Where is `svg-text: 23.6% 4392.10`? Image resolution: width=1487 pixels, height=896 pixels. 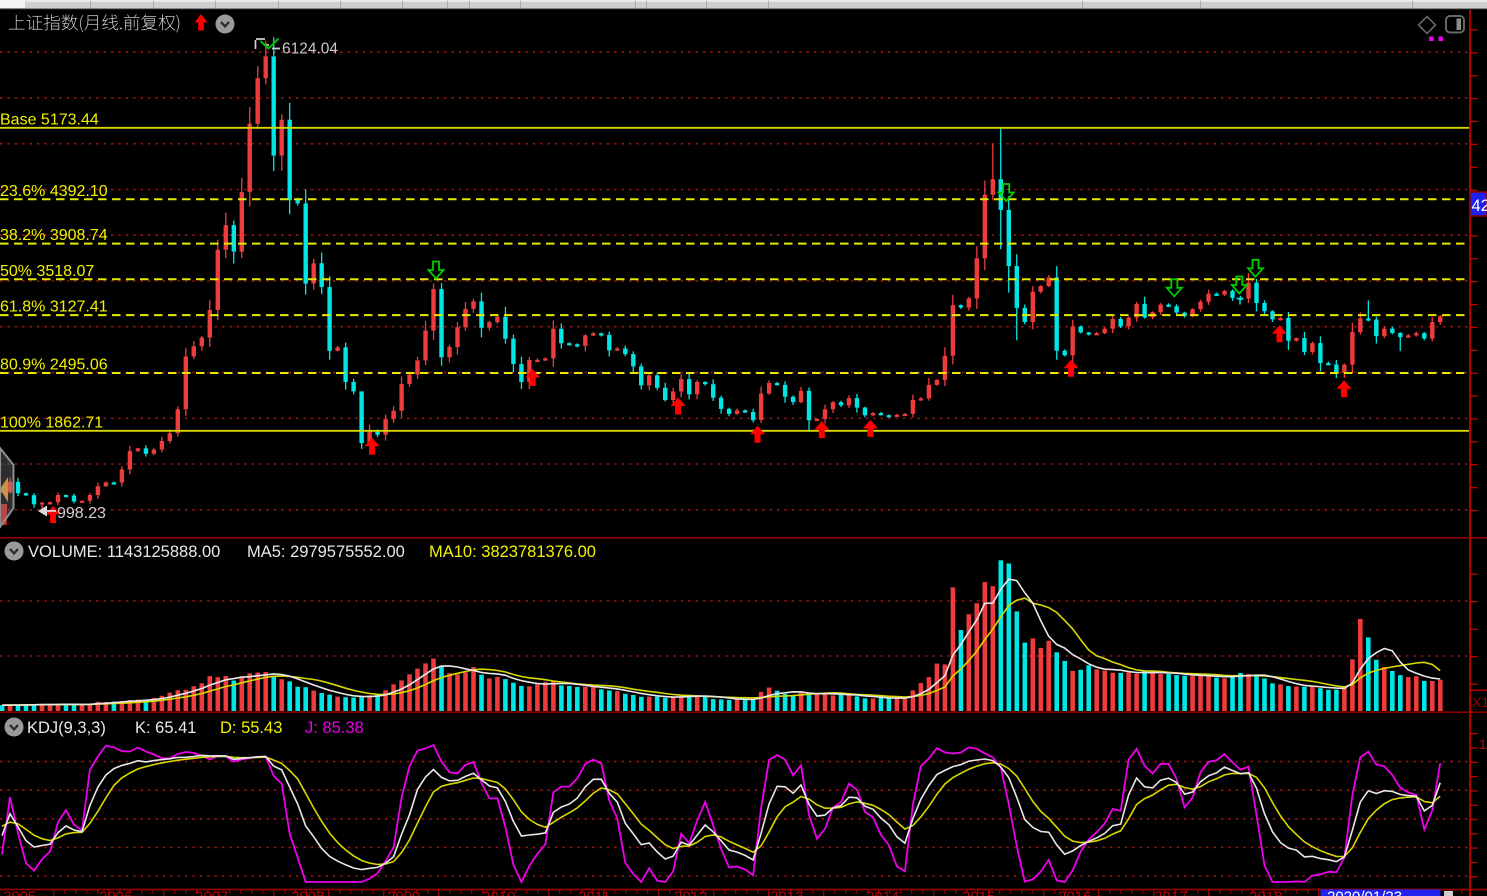 svg-text: 23.6% 4392.10 is located at coordinates (54, 191).